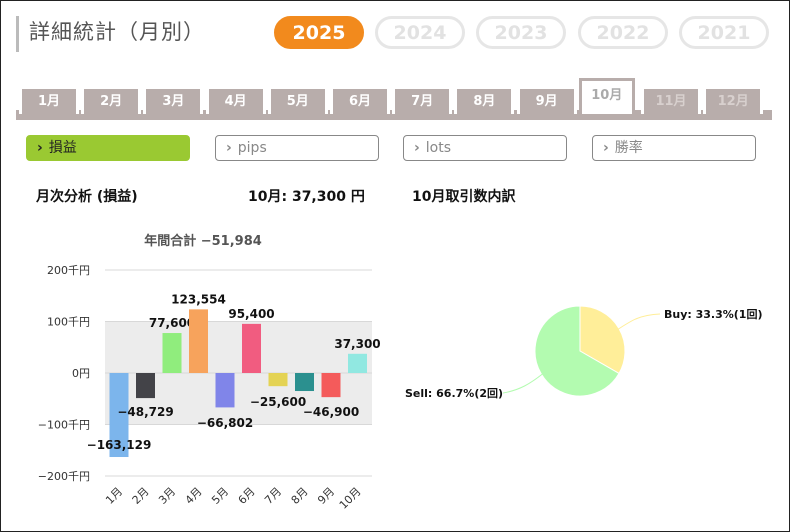  What do you see at coordinates (606, 96) in the screenshot?
I see `tab-month-10: 10月` at bounding box center [606, 96].